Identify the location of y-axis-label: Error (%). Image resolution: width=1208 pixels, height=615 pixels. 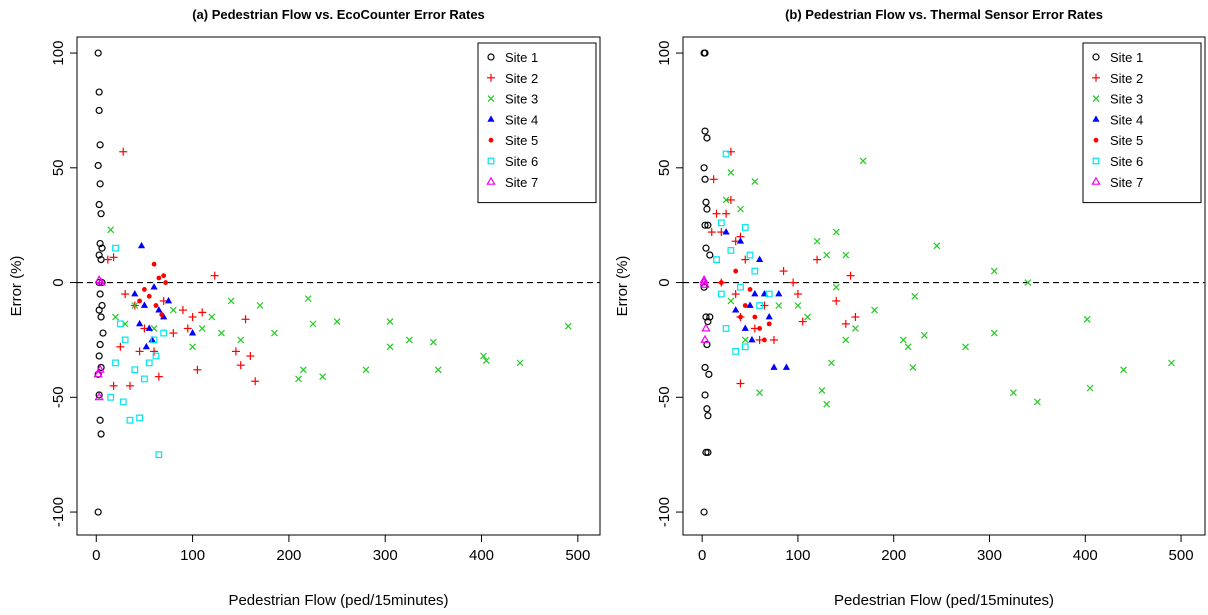
(16, 286).